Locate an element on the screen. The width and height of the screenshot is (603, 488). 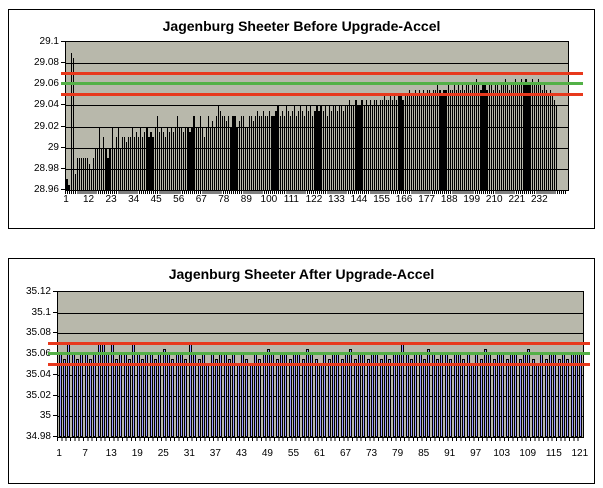
x-axis-ticks is located at coordinates (319, 439).